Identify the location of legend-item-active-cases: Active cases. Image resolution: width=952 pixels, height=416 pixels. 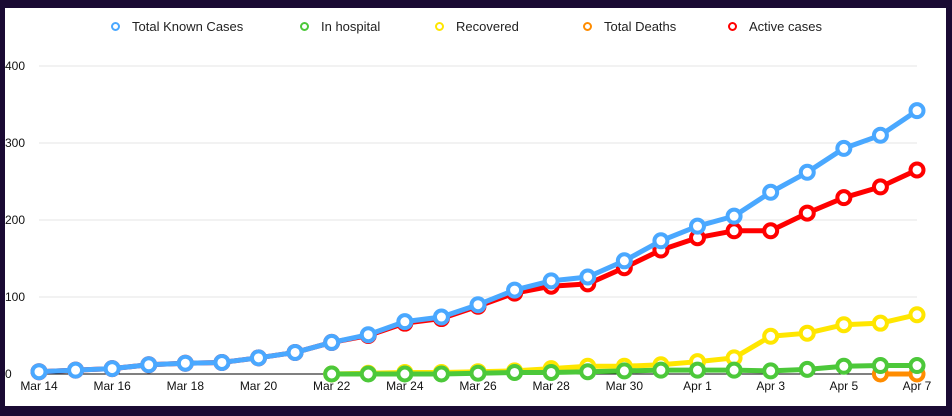
(775, 26).